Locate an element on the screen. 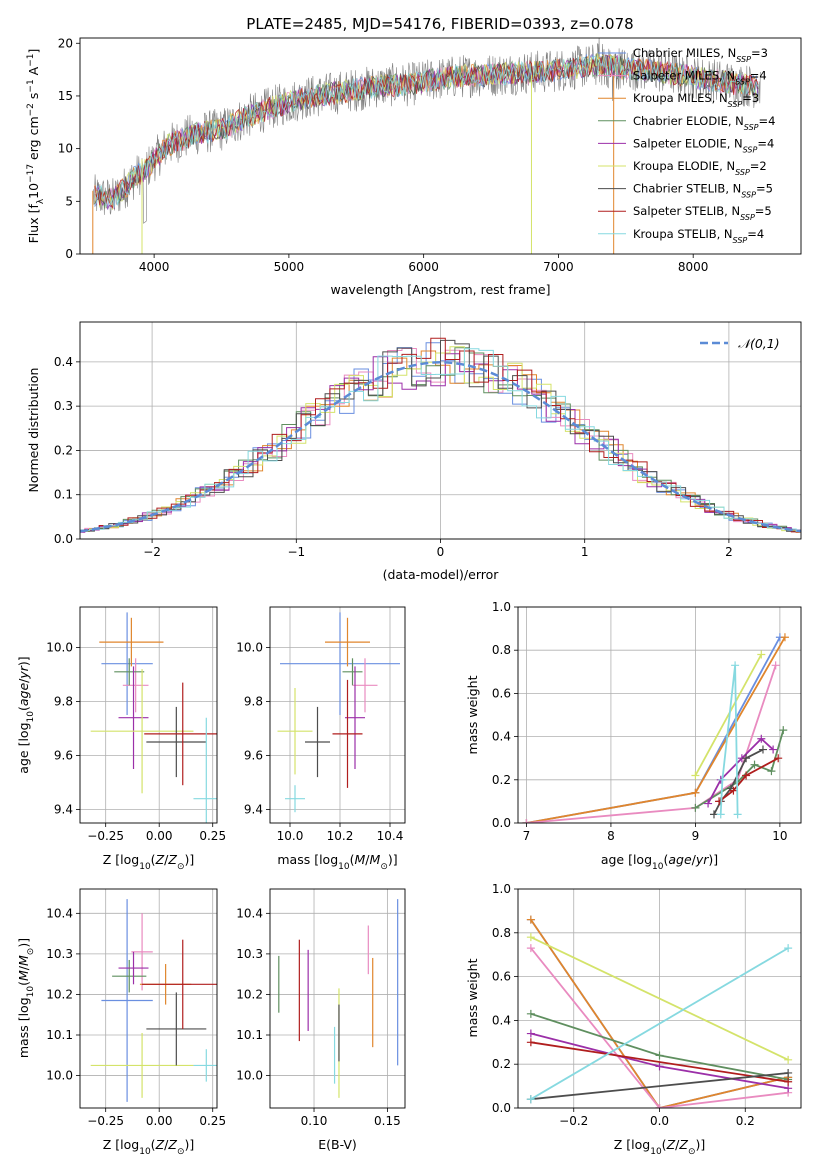 The width and height of the screenshot is (819, 1170). legend-label-chabrier_miles: Chabrier MILES, NSSP=3 is located at coordinates (700, 55).